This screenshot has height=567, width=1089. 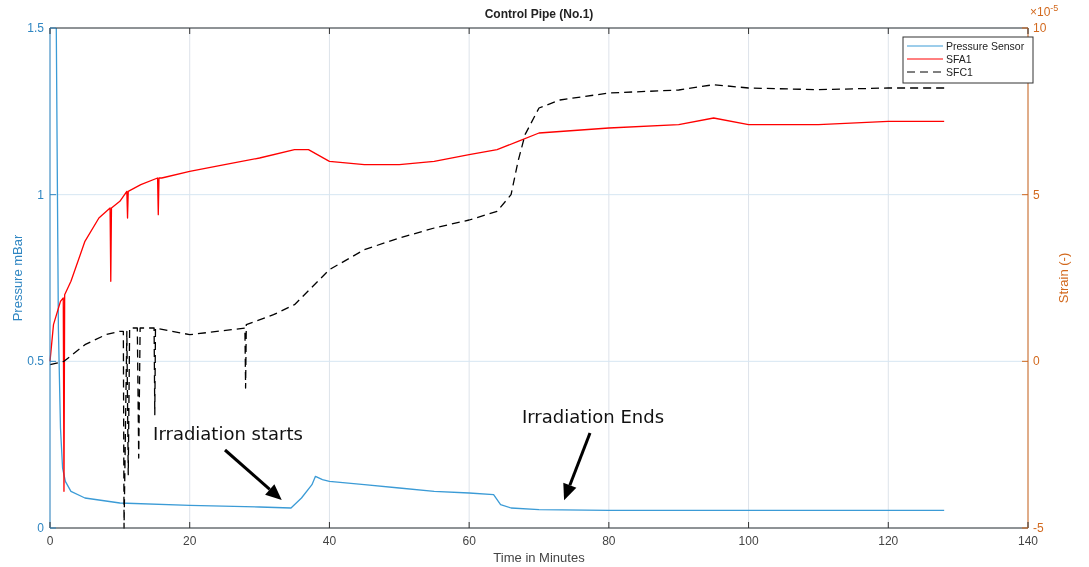 I want to click on x-axis-title: Time in Minutes, so click(x=539, y=557).